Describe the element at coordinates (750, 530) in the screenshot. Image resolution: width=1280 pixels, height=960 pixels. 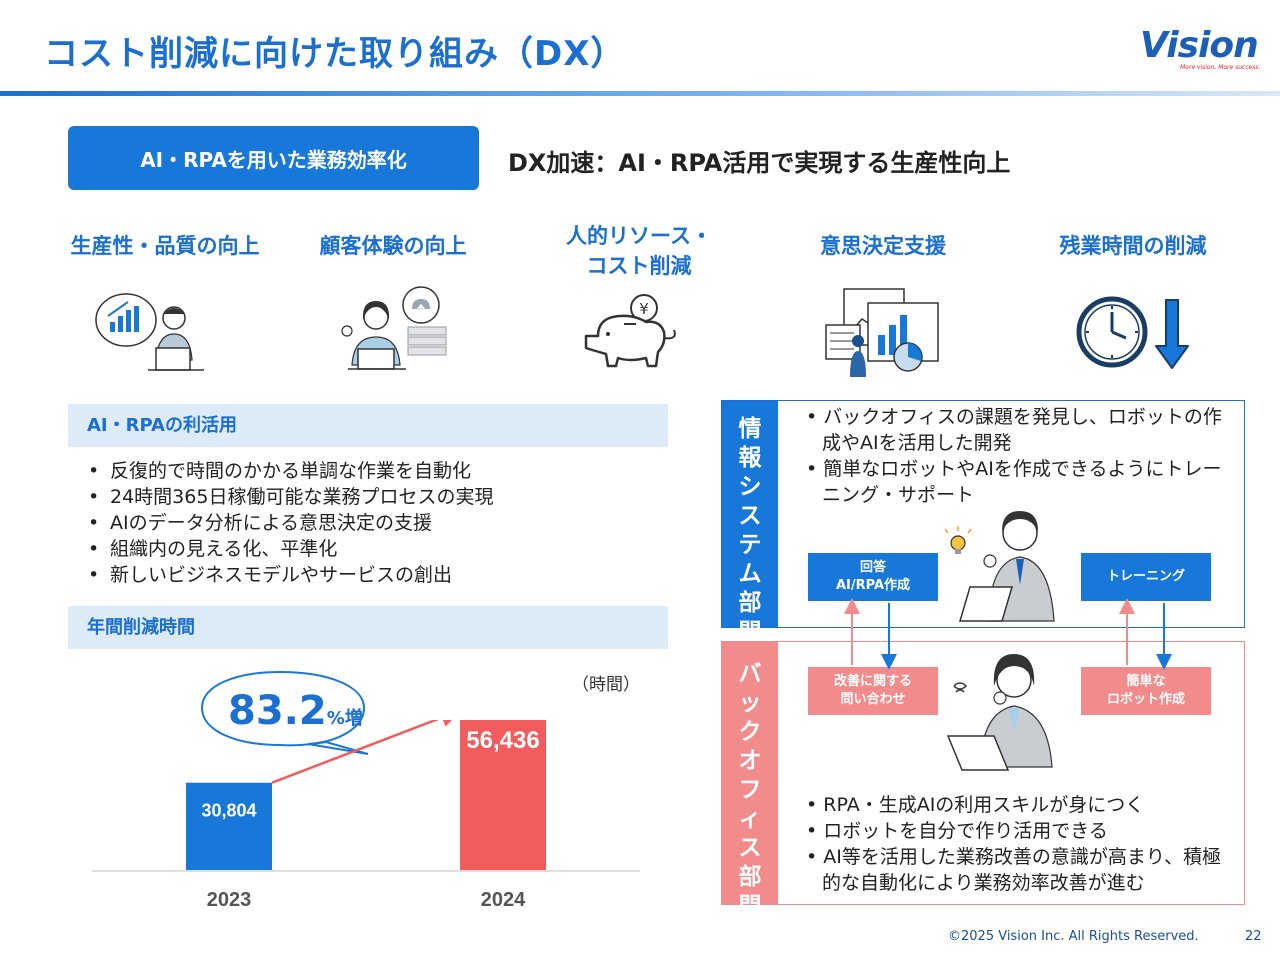
I see `it-department-label: 情報システム部門` at that location.